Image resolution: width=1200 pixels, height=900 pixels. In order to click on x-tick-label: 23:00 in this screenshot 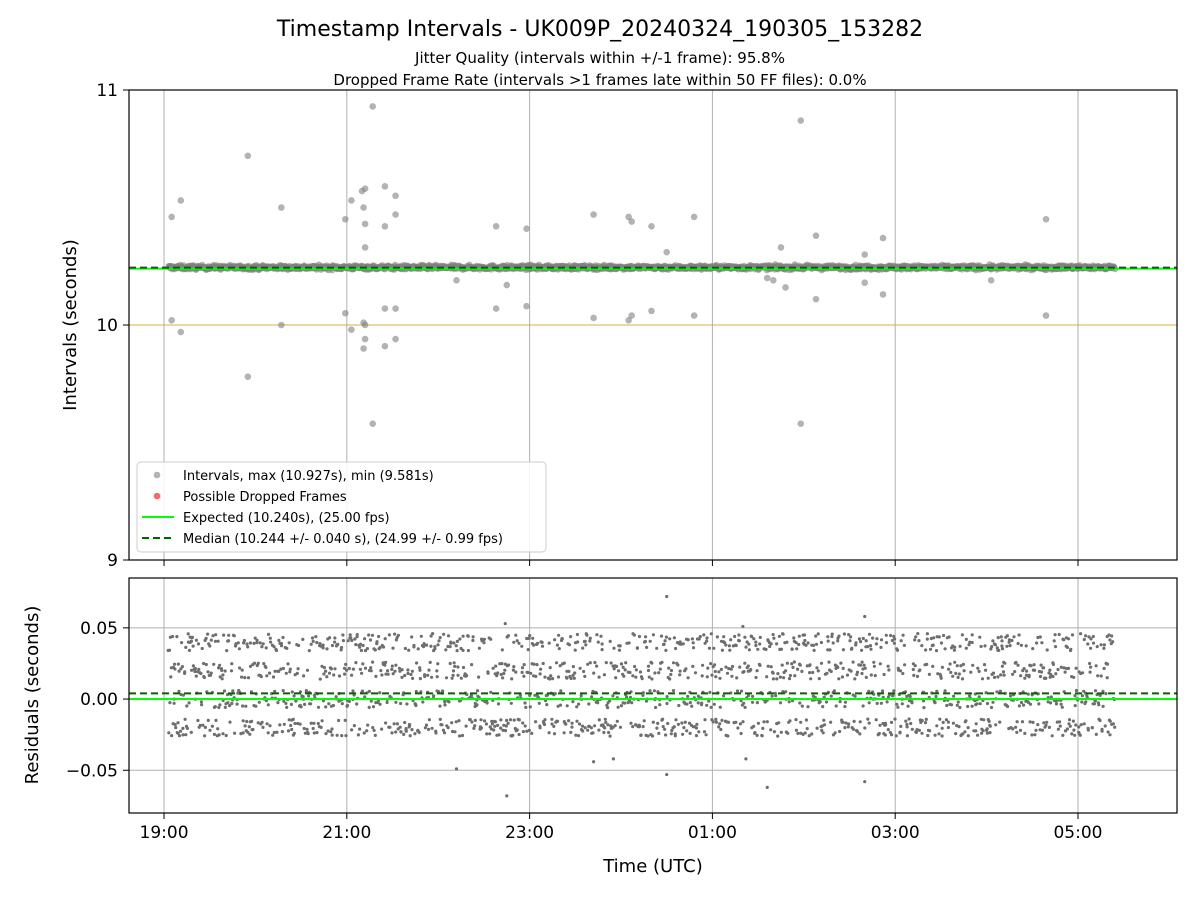, I will do `click(529, 833)`.